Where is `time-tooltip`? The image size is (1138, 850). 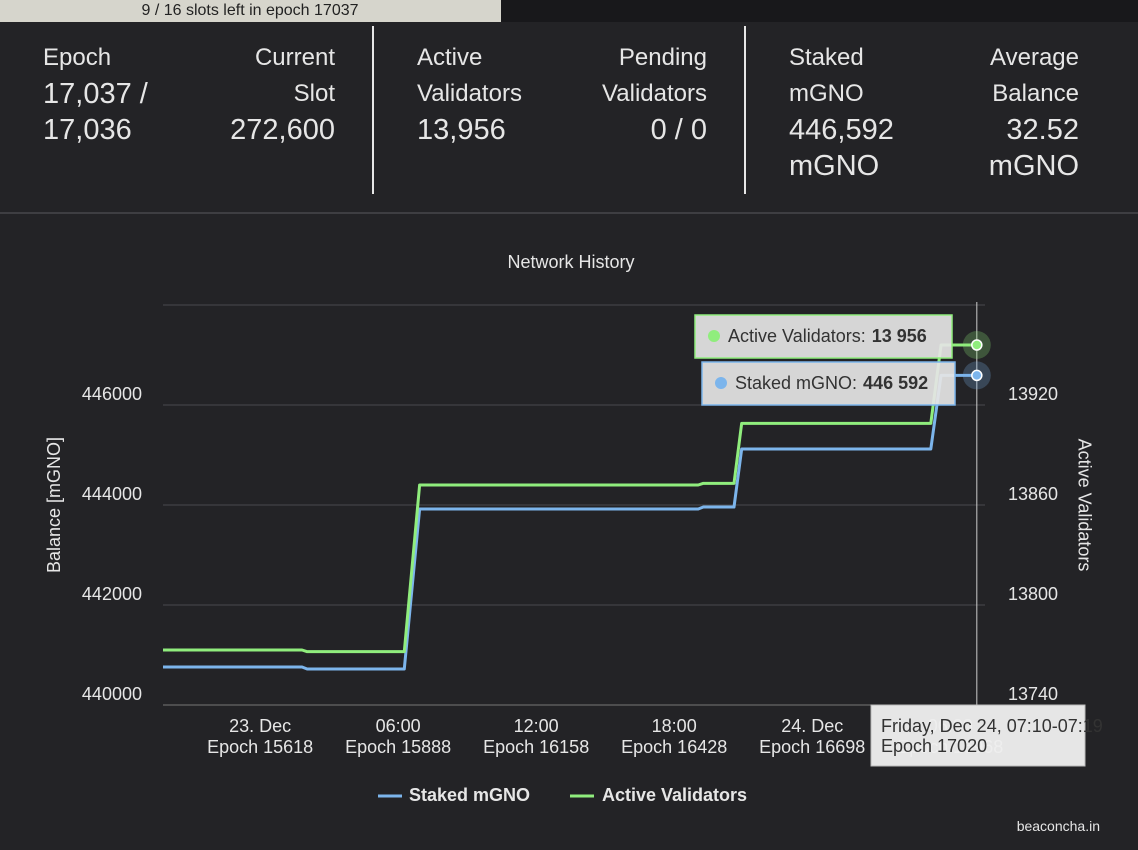 time-tooltip is located at coordinates (978, 735).